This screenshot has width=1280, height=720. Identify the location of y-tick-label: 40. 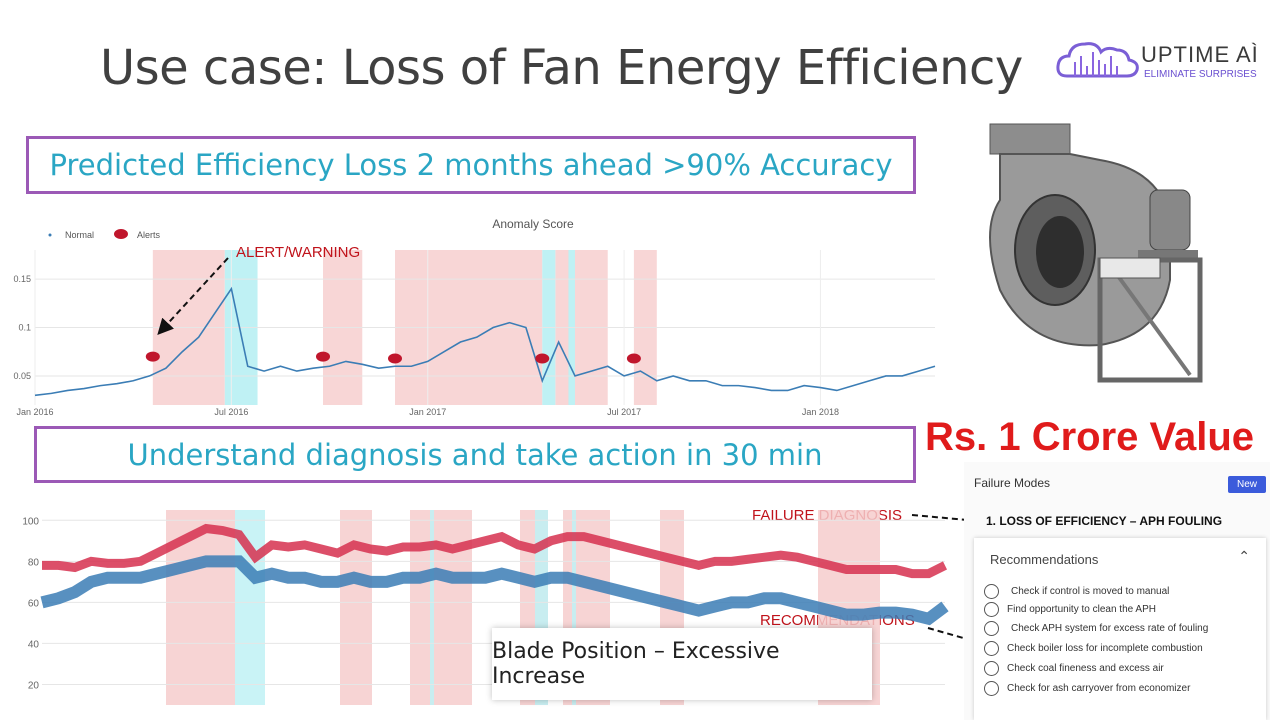
(34, 644).